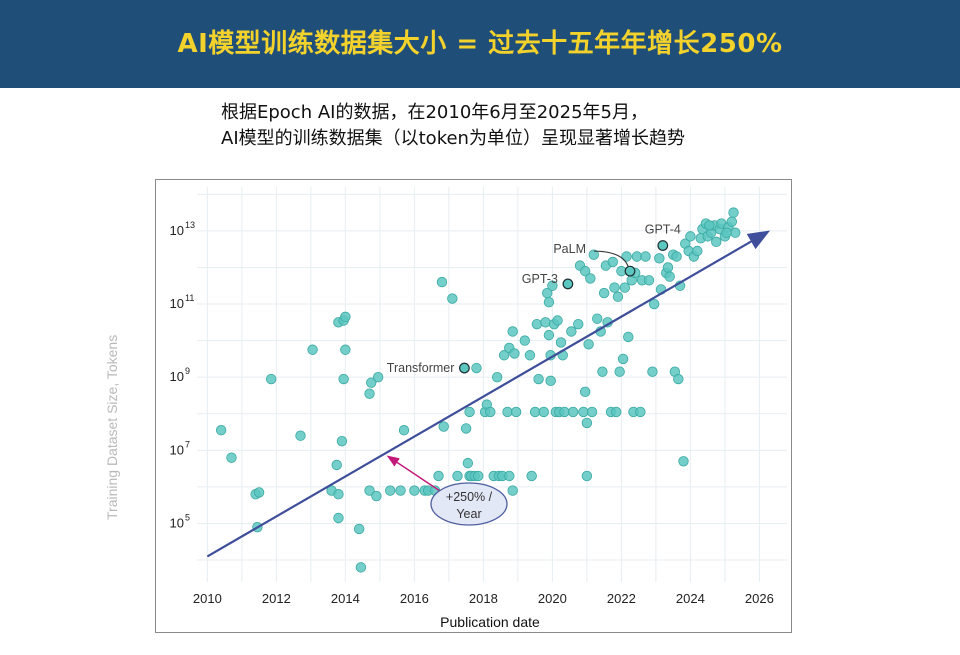 The height and width of the screenshot is (655, 960). Describe the element at coordinates (187, 517) in the screenshot. I see `y-tick-exponent: 5` at that location.